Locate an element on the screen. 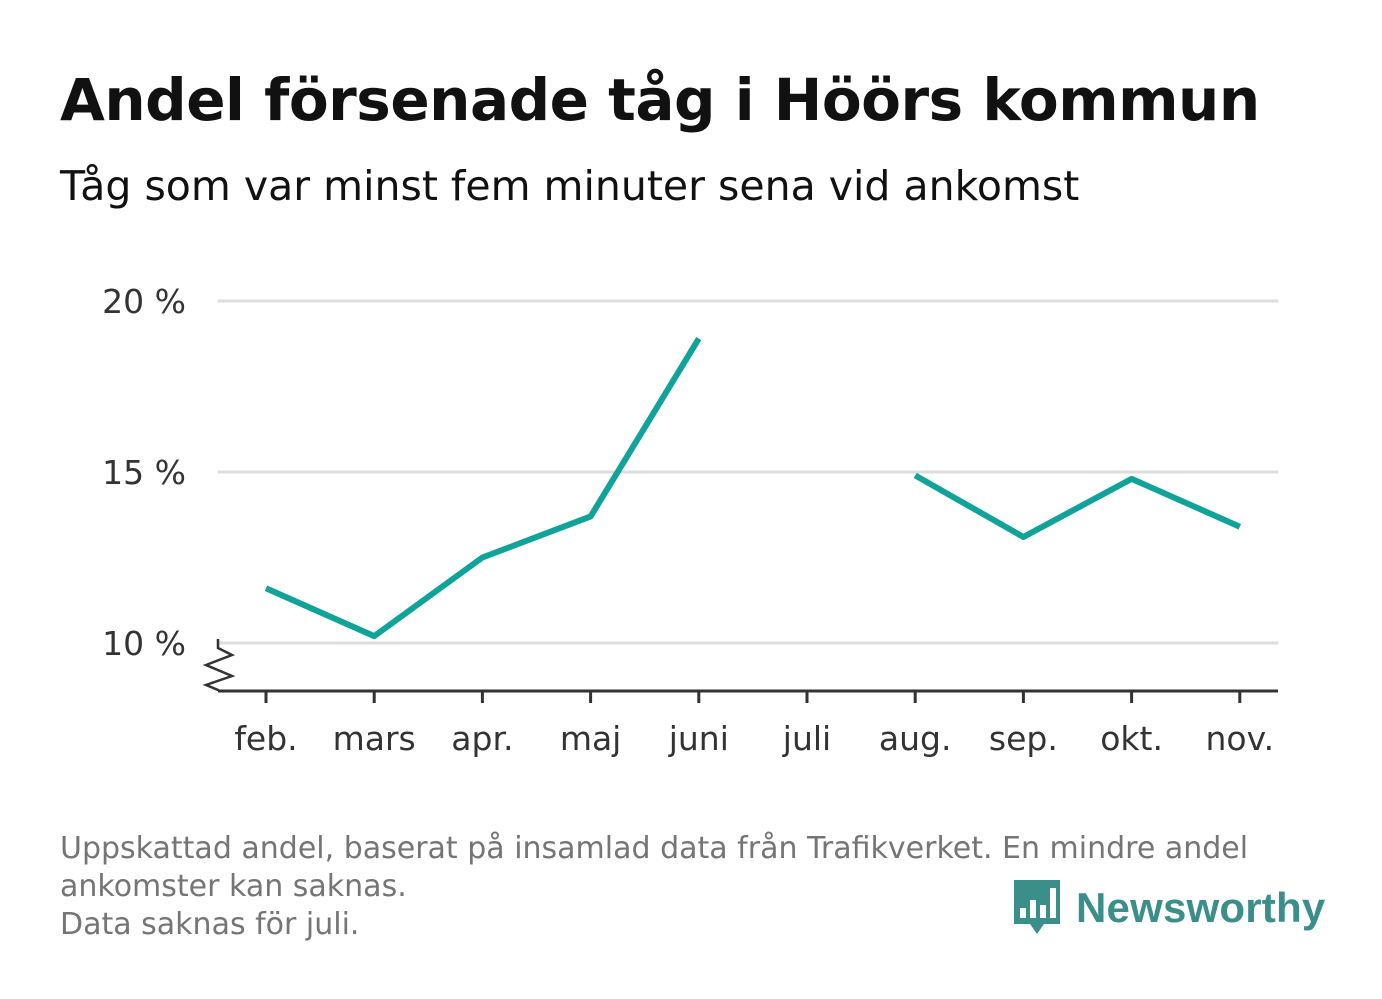 This screenshot has height=999, width=1382. footnote-line: Data saknas för juli. is located at coordinates (210, 924).